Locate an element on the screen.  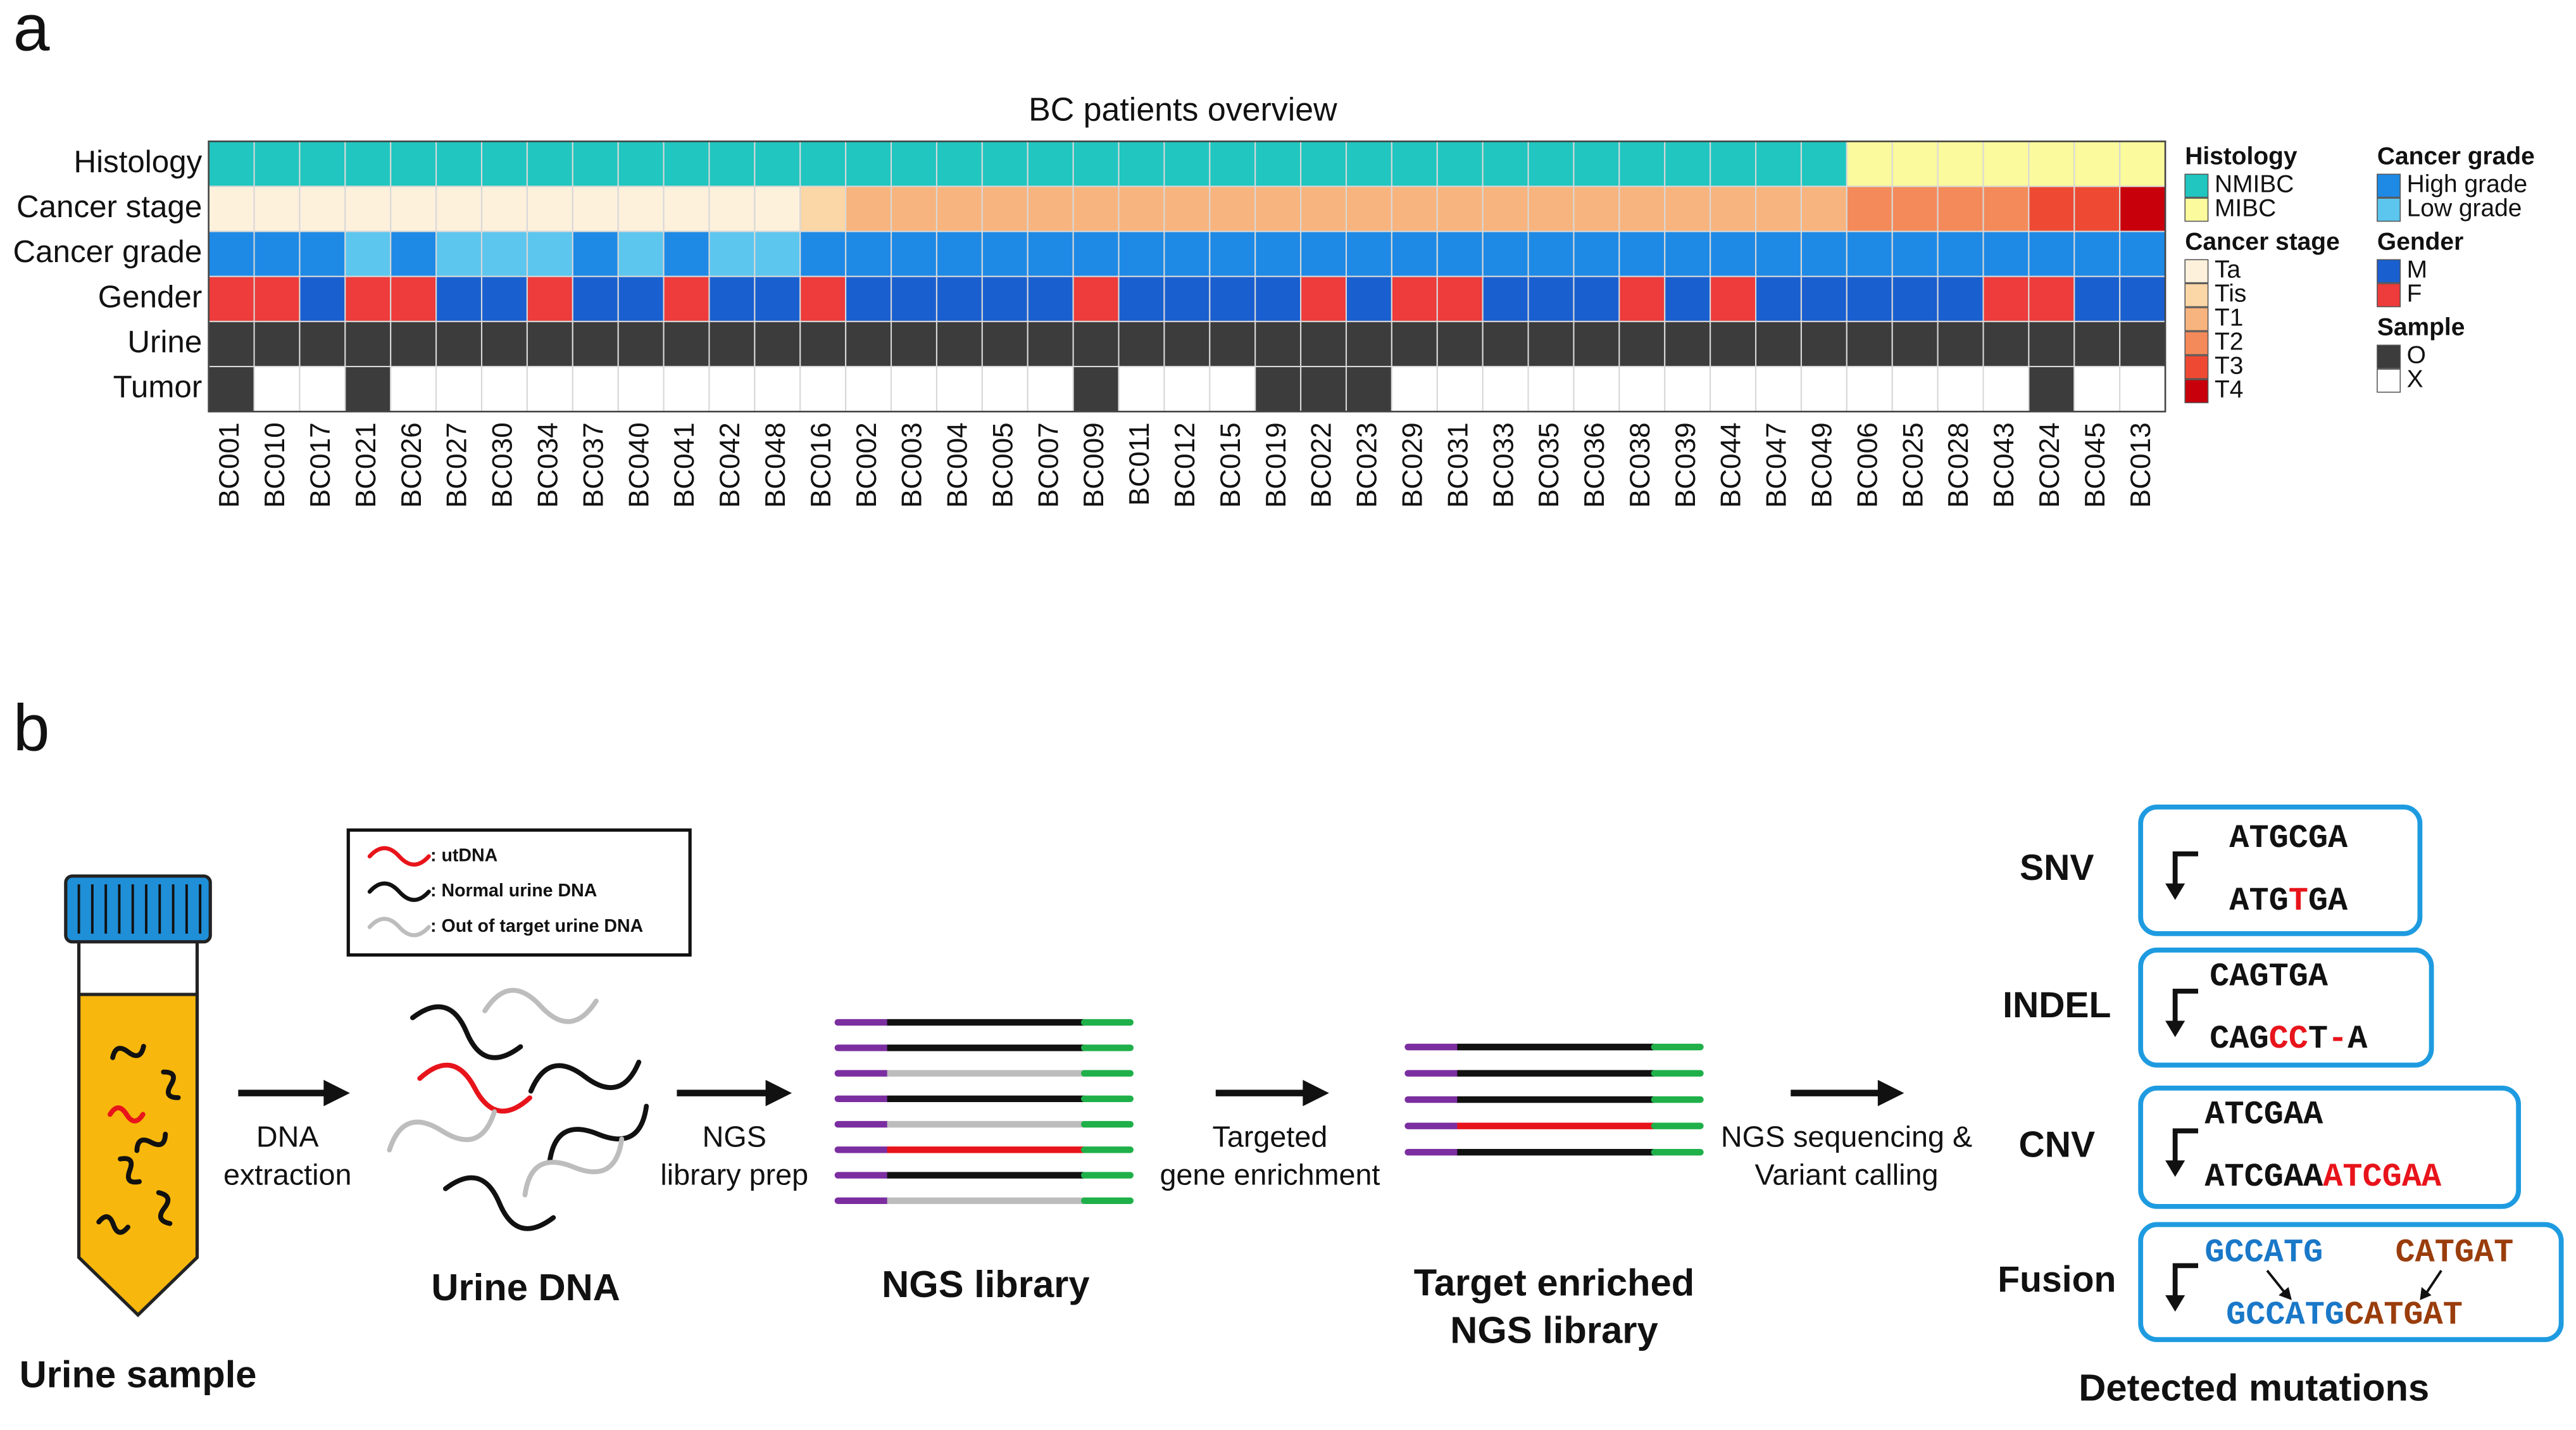
row-label: Cancer grade is located at coordinates (108, 251).